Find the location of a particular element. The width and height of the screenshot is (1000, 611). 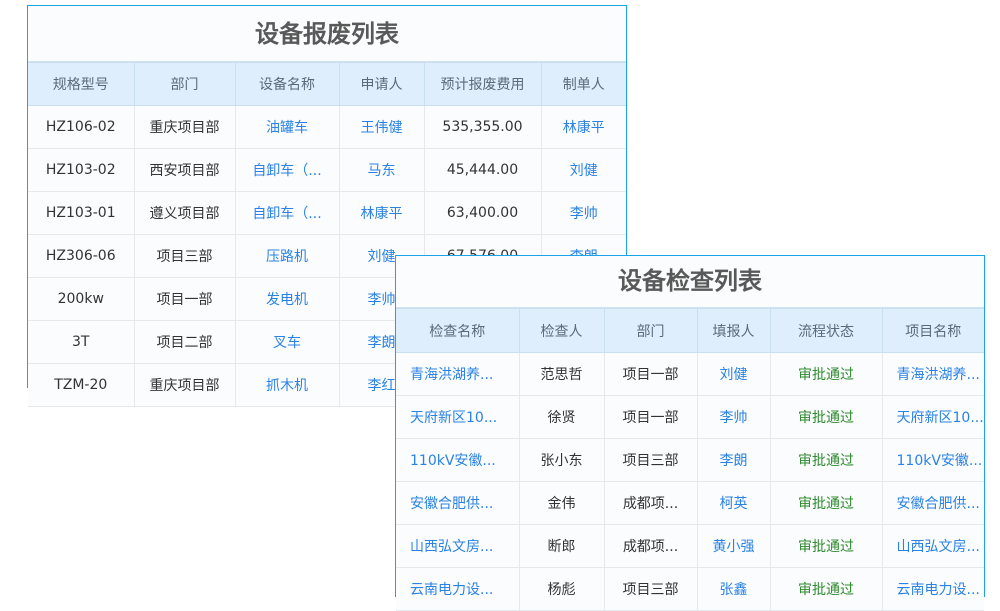

table-cell: 金伟 is located at coordinates (561, 503).